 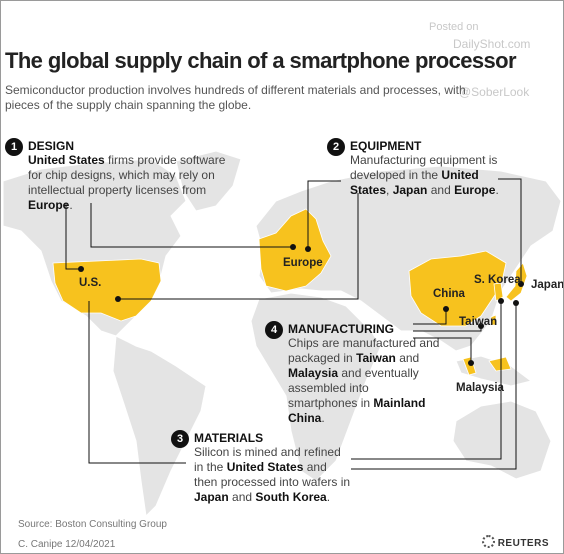 I want to click on se-asia, so click(x=494, y=371).